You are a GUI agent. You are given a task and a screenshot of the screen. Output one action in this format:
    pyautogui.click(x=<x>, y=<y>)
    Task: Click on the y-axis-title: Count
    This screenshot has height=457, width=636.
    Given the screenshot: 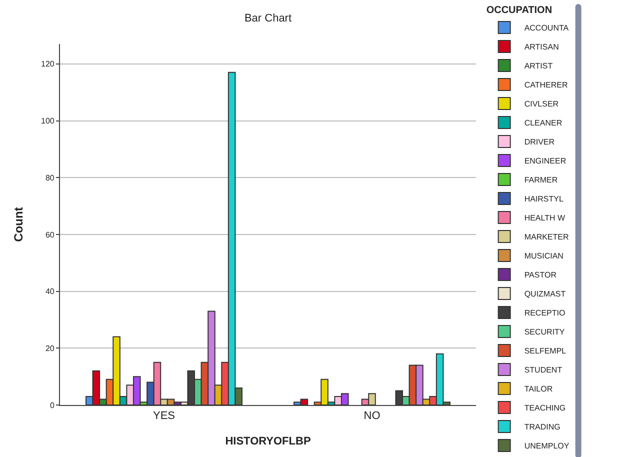 What is the action you would take?
    pyautogui.click(x=18, y=224)
    